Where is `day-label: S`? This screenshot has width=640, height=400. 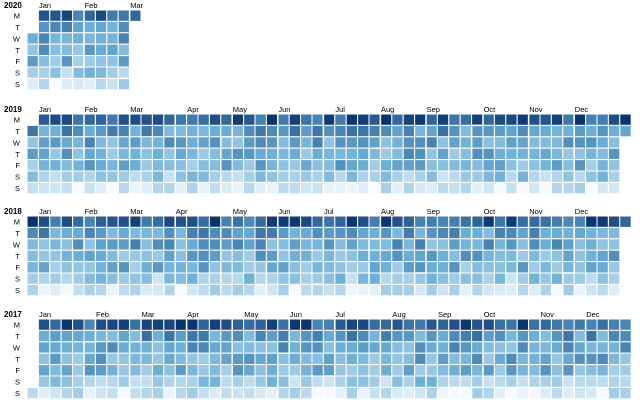
day-label: S is located at coordinates (17, 188).